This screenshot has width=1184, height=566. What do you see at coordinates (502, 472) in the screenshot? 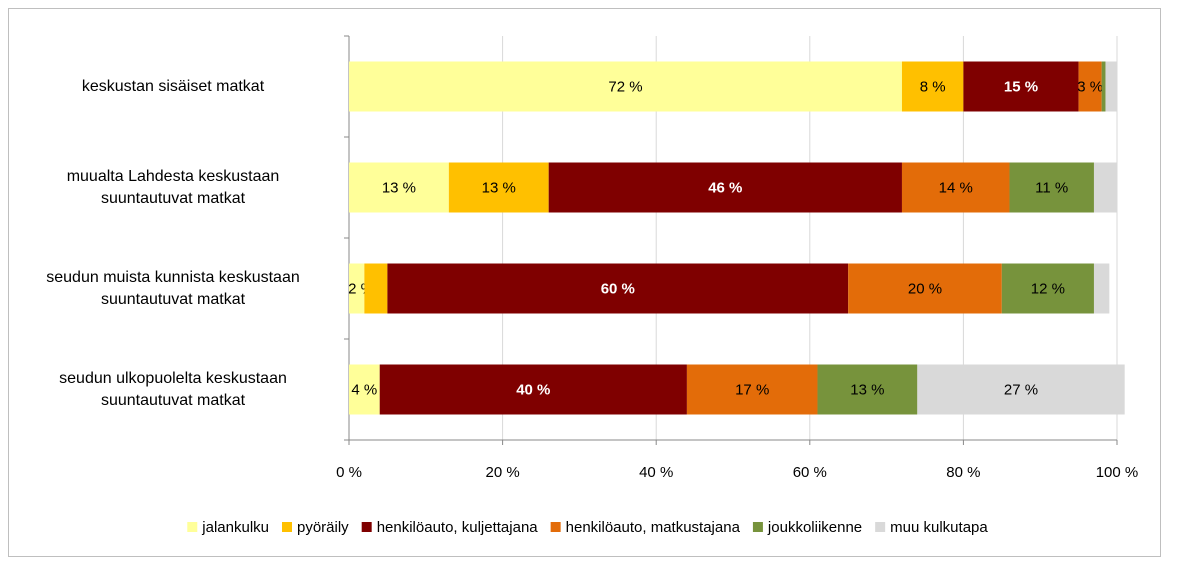
I see `x-tick-label: 20 %` at bounding box center [502, 472].